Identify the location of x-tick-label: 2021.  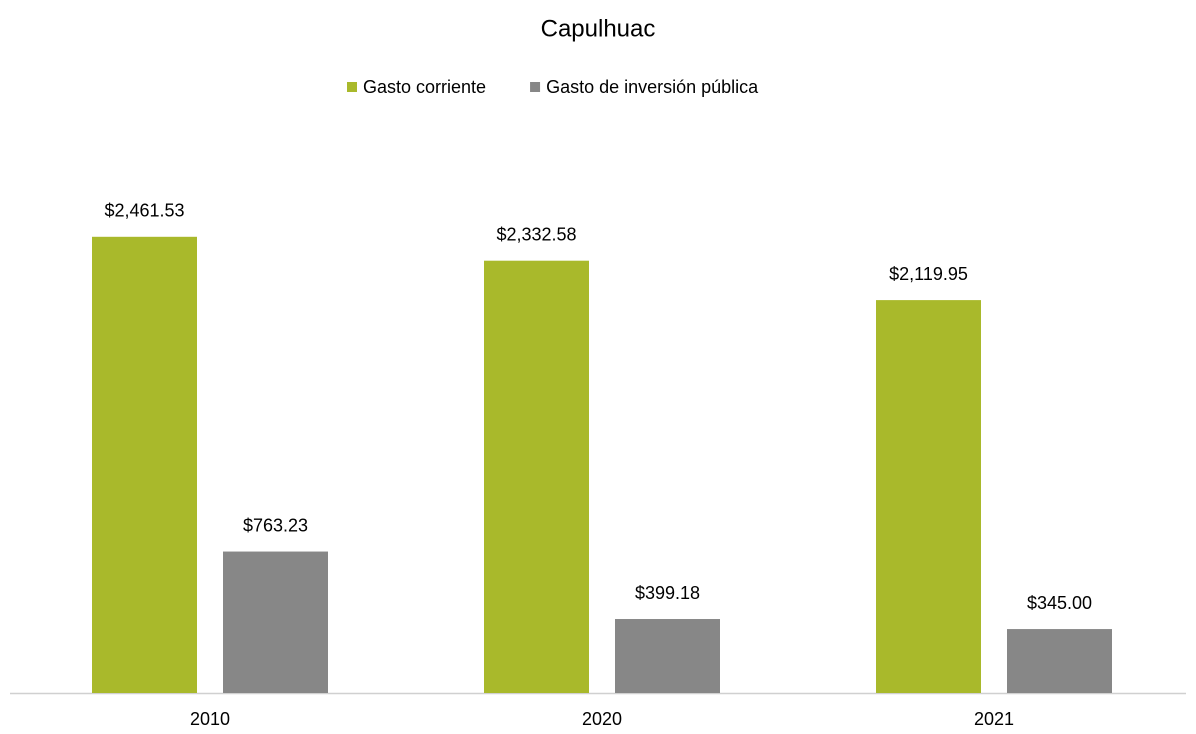
(994, 719).